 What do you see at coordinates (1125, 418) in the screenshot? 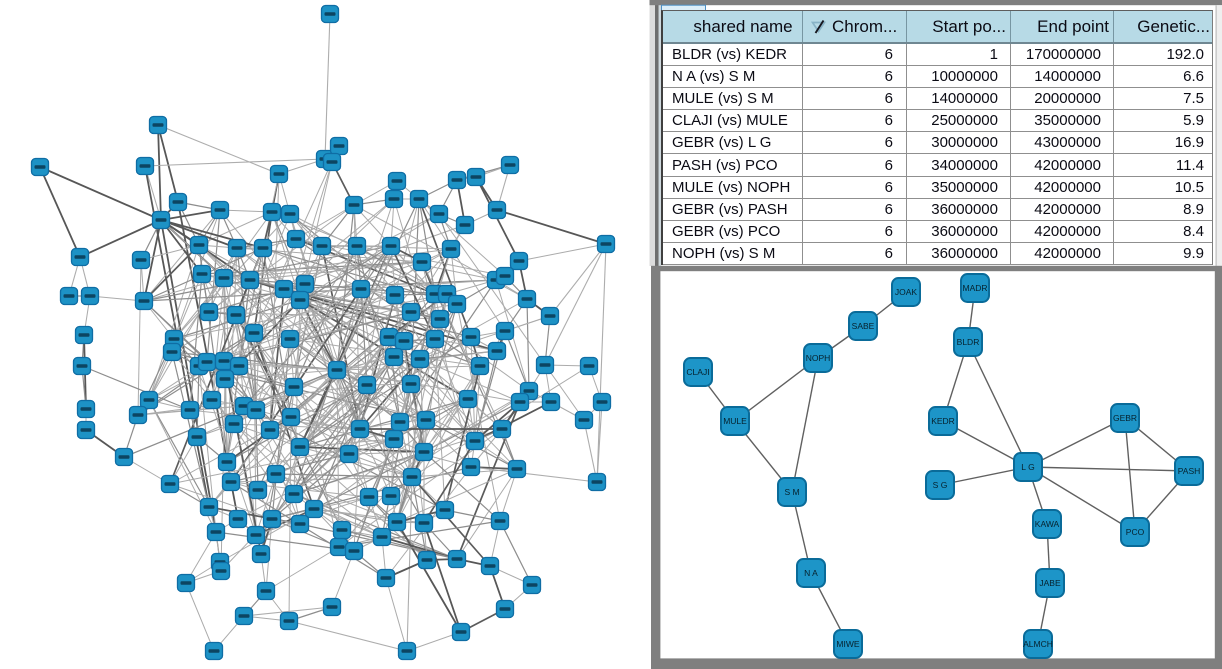
I see `svg-text: GEBR` at bounding box center [1125, 418].